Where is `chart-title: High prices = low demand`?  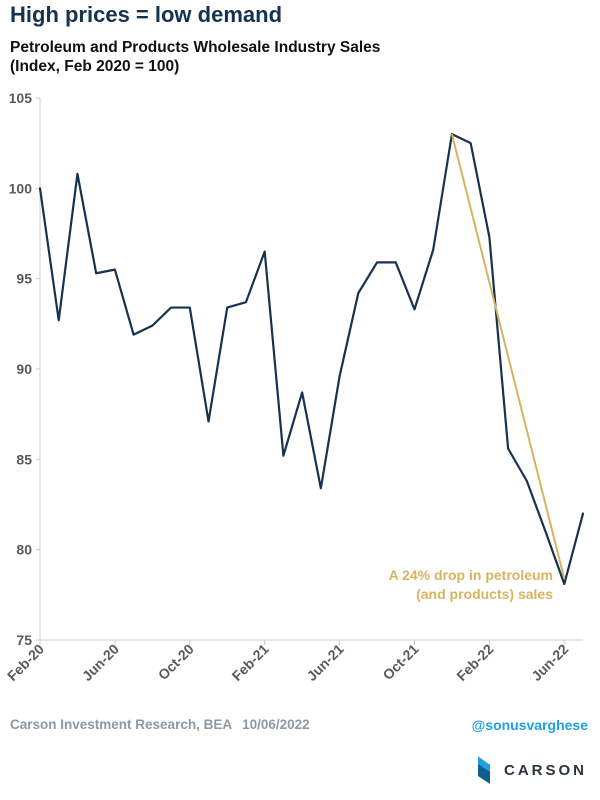 chart-title: High prices = low demand is located at coordinates (146, 14).